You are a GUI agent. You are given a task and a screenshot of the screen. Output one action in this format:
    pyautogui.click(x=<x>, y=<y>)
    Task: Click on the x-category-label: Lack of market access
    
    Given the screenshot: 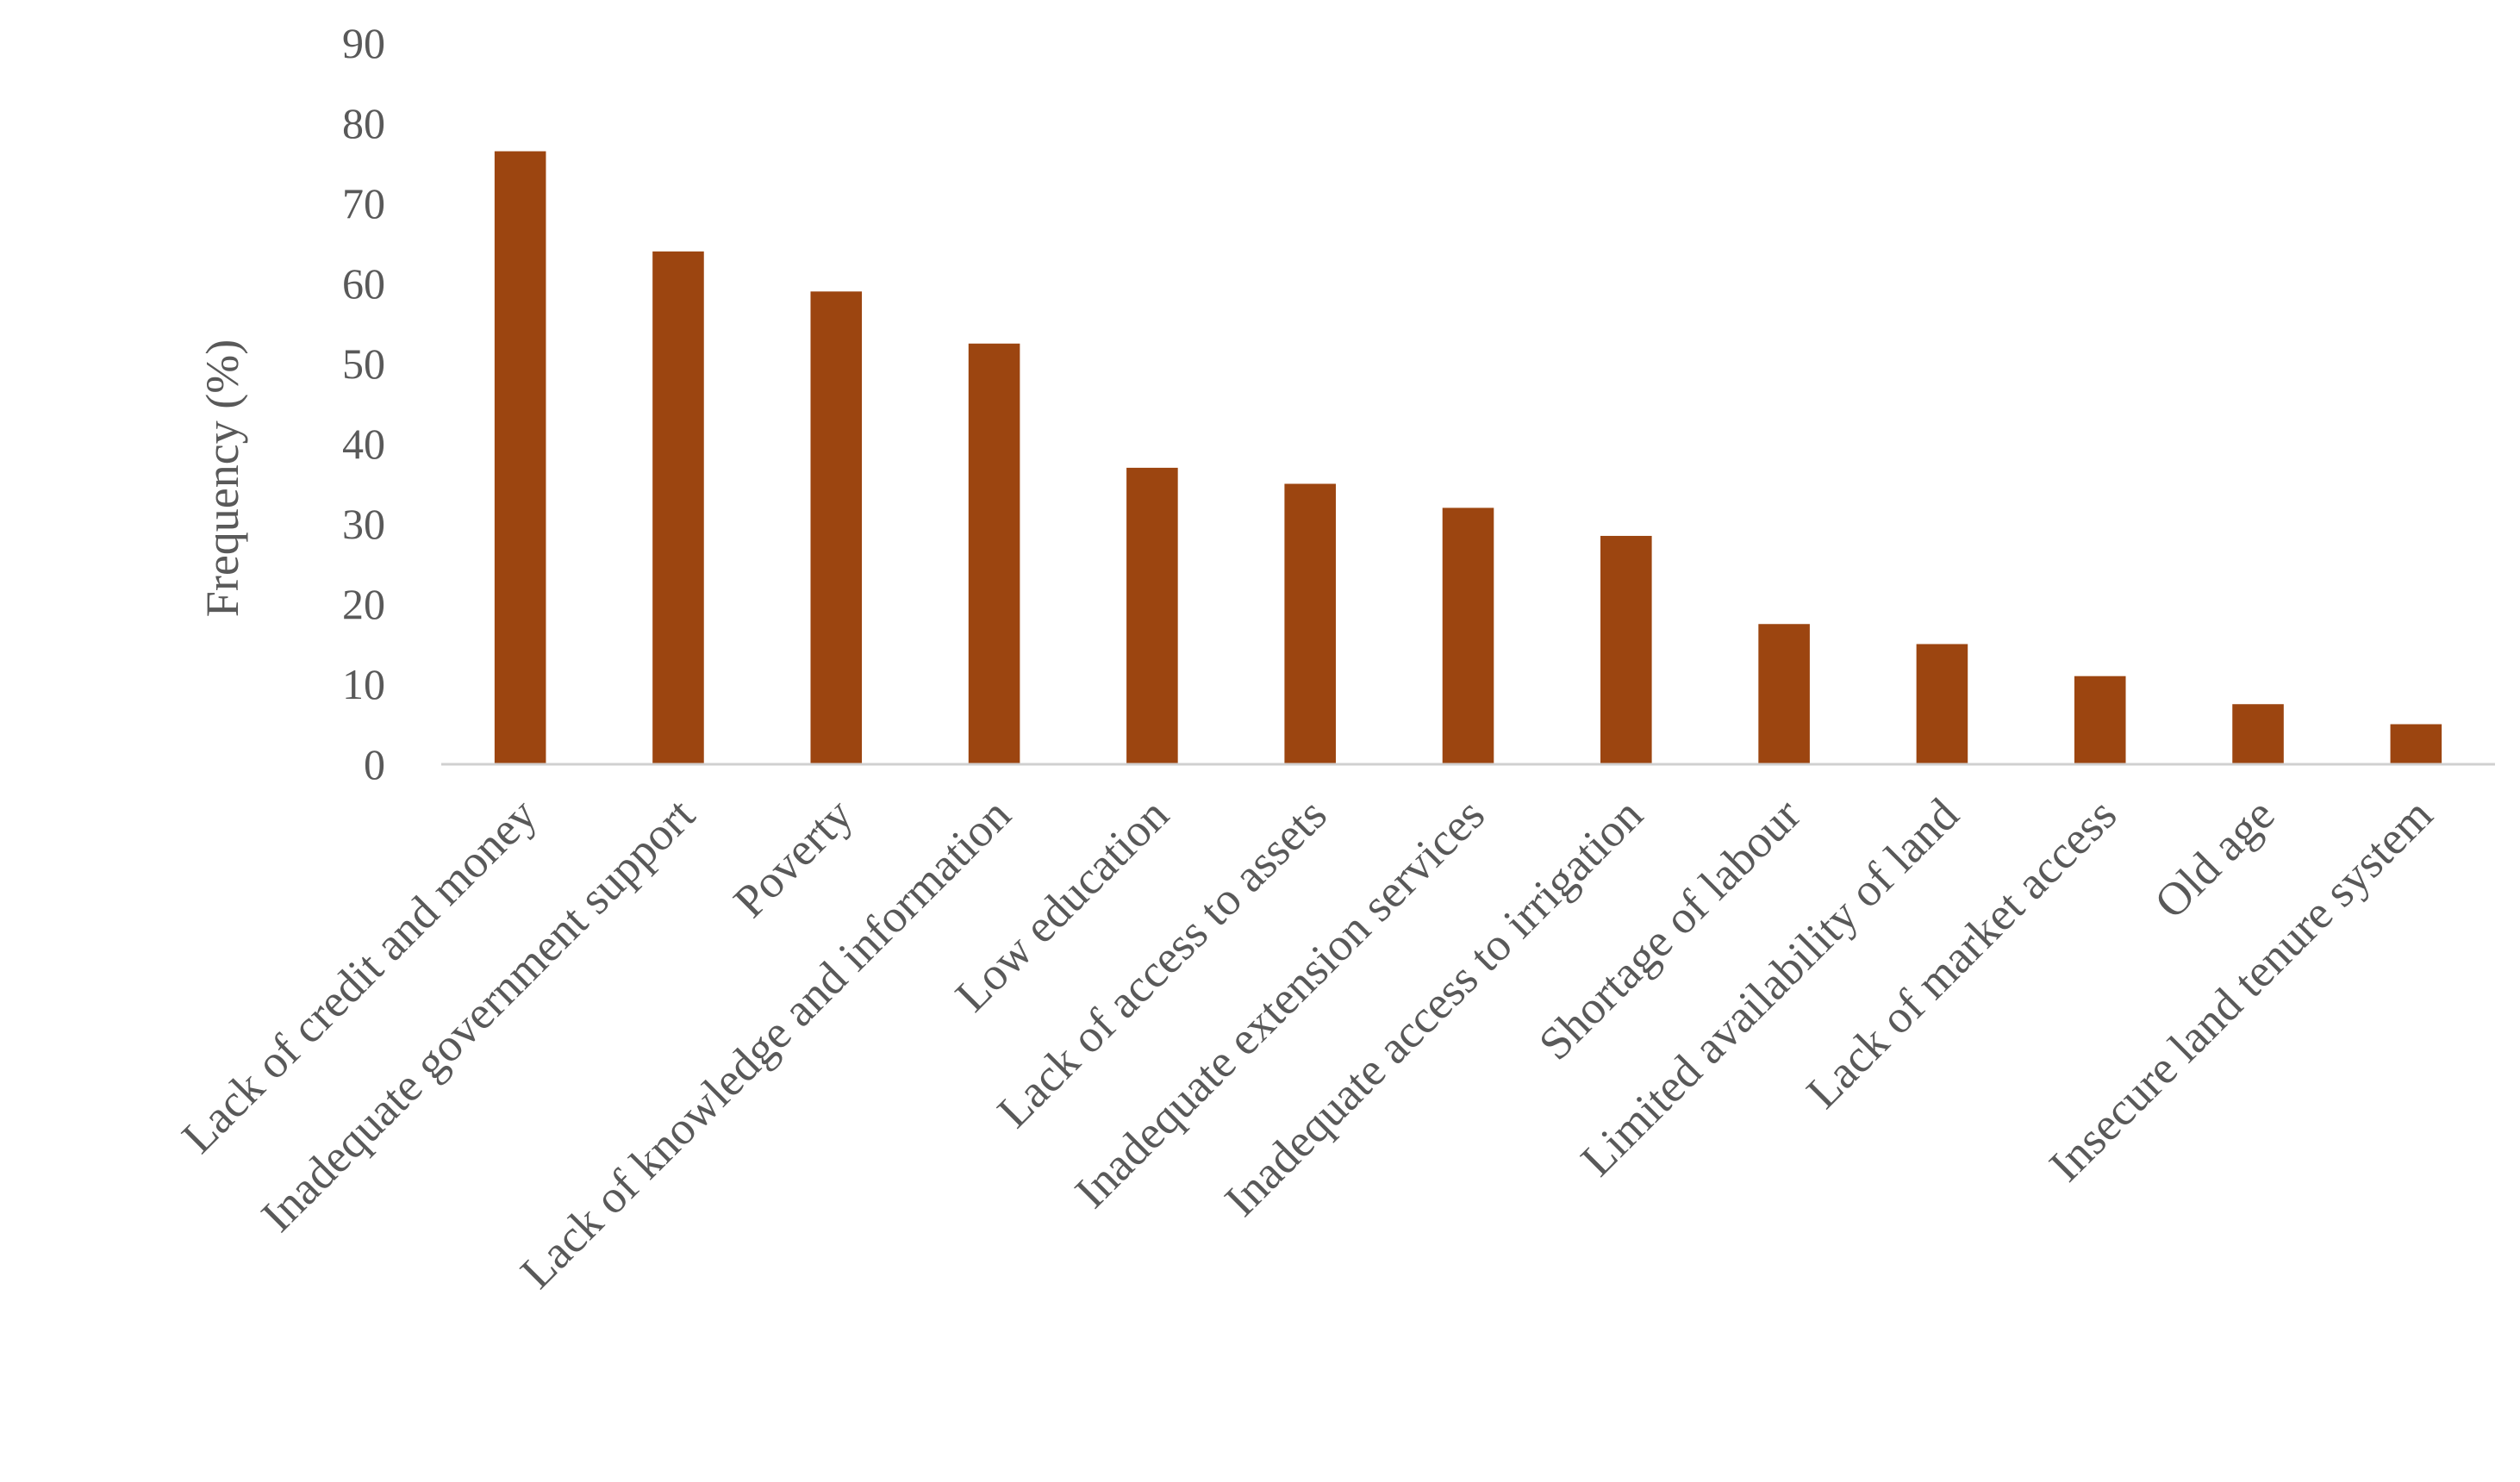 What is the action you would take?
    pyautogui.click(x=1962, y=953)
    